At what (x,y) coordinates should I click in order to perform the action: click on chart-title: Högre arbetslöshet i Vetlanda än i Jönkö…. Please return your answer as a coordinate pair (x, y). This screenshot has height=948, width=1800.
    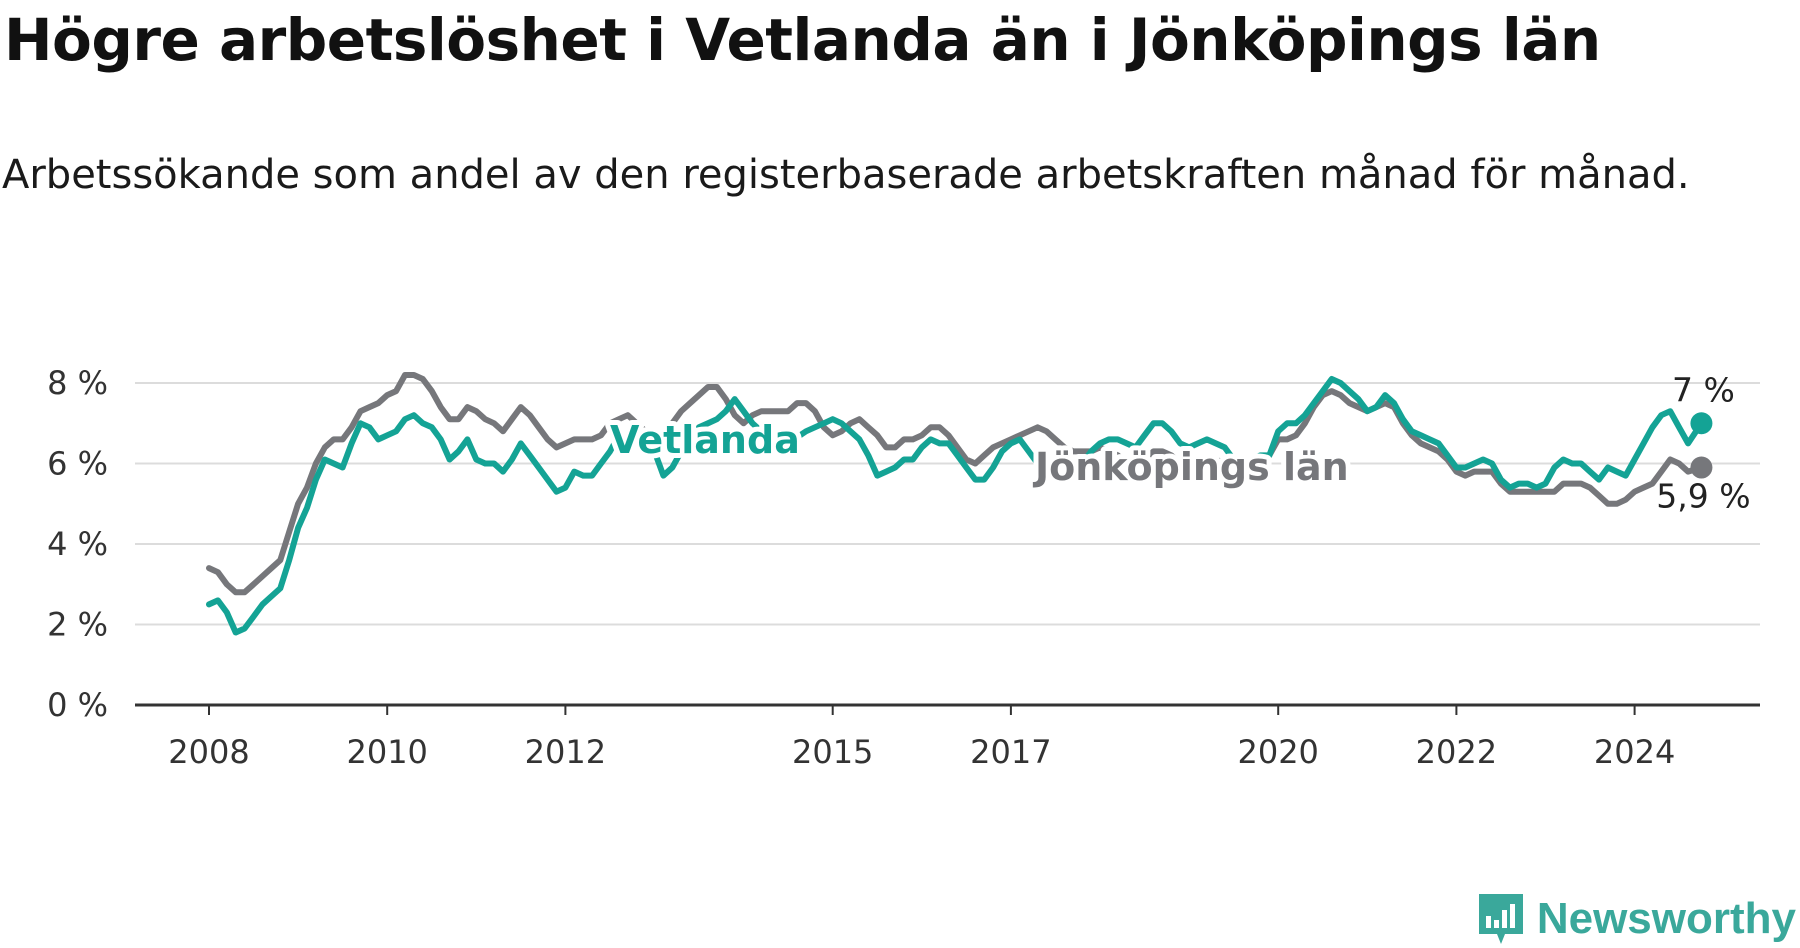
    Looking at the image, I should click on (802, 40).